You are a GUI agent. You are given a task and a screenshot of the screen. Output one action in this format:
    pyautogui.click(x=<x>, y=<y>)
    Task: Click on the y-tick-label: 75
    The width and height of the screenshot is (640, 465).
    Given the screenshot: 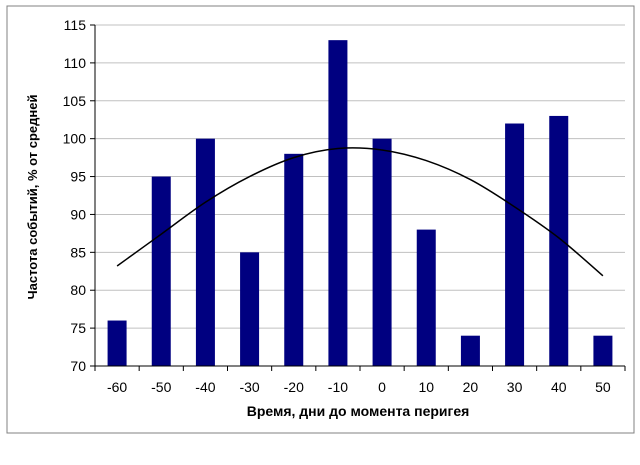 What is the action you would take?
    pyautogui.click(x=78, y=328)
    